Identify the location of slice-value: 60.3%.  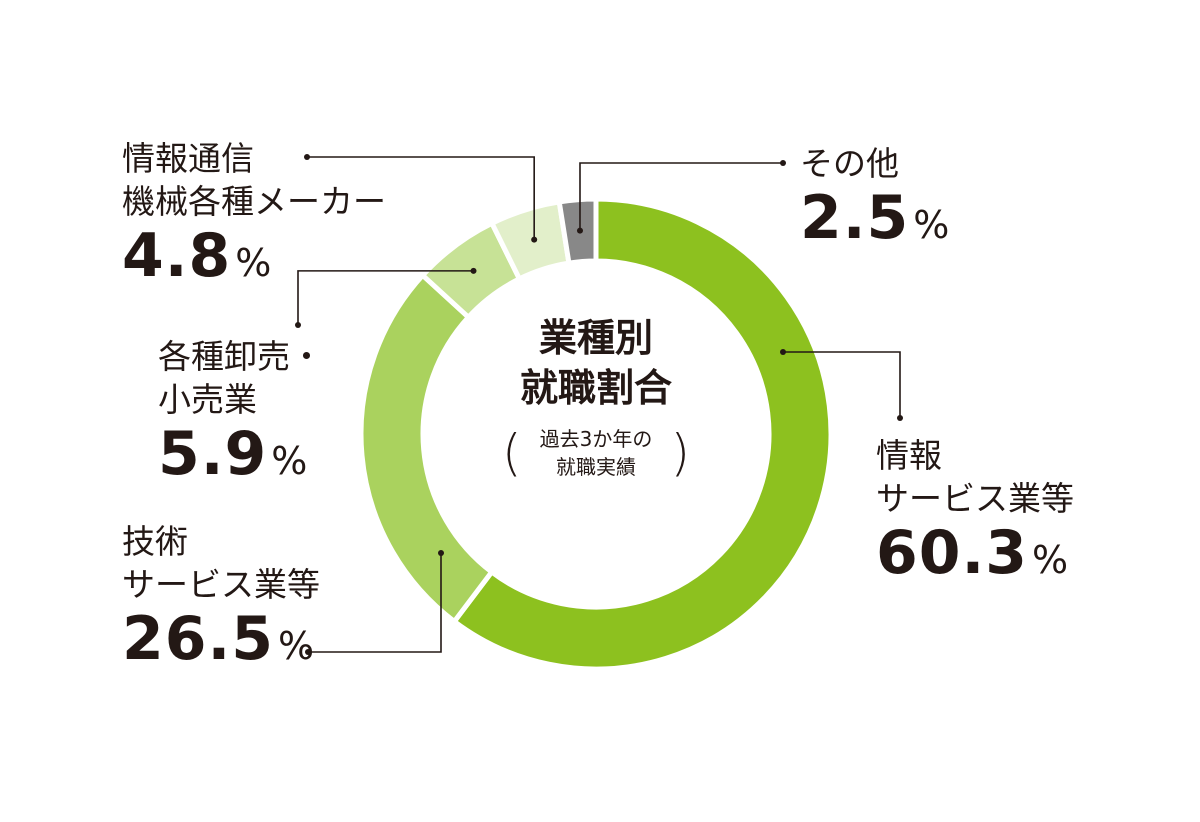
(975, 556).